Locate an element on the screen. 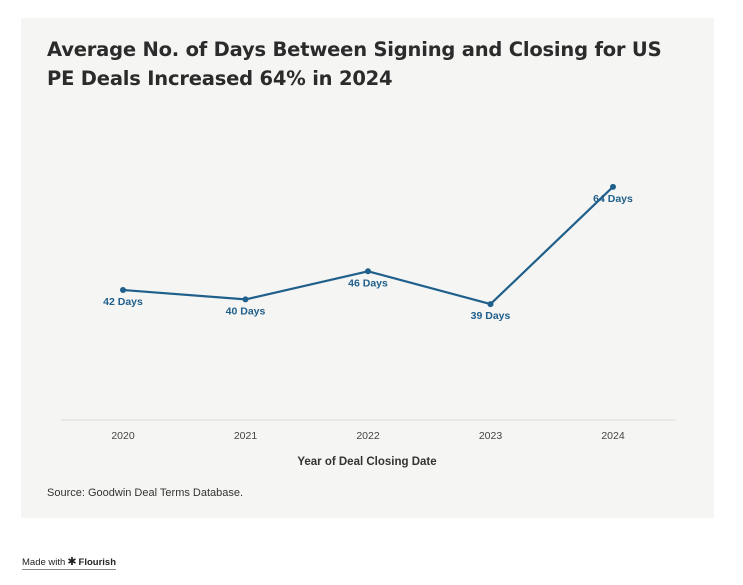  x-tick-label: 2020 is located at coordinates (123, 436).